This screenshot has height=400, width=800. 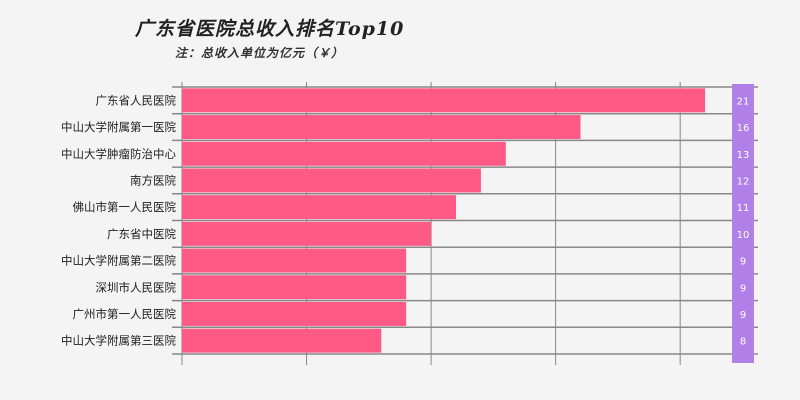 I want to click on category-label: 中山大学附属第三医院, so click(x=118, y=341).